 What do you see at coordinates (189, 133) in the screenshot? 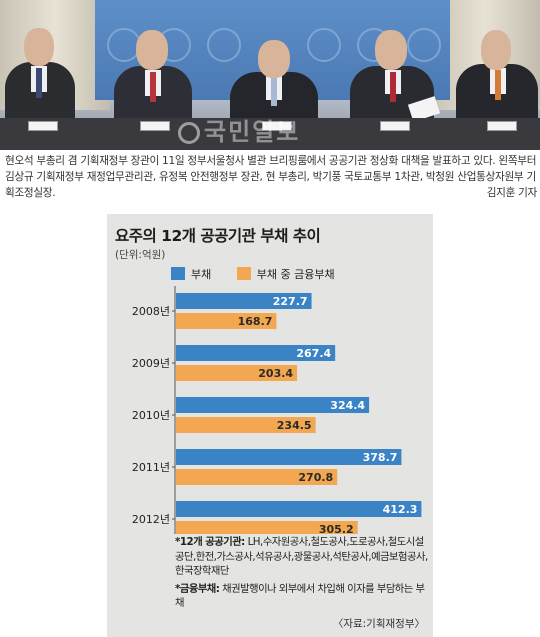
I see `watermark-logo-icon` at bounding box center [189, 133].